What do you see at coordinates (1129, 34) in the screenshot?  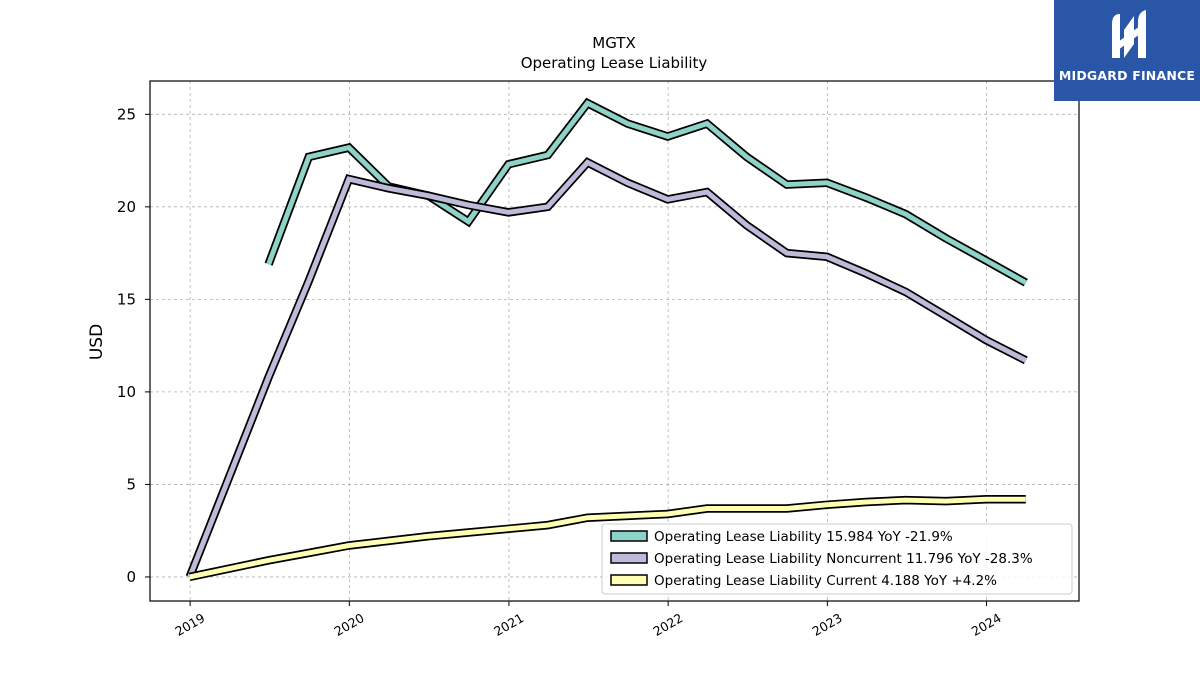 I see `midgard-logo-icon` at bounding box center [1129, 34].